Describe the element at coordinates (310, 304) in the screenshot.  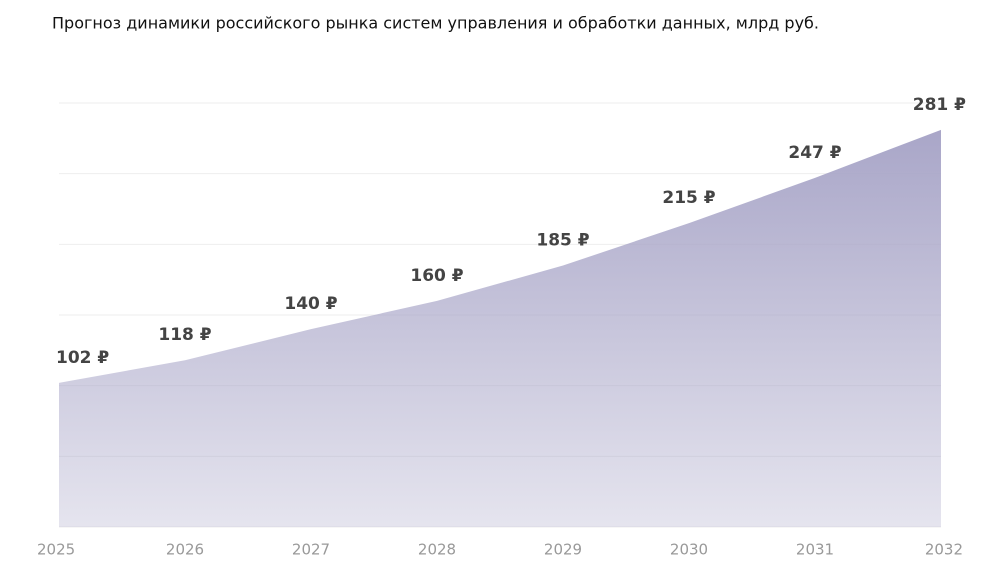
I see `value-label: 140 ₽` at that location.